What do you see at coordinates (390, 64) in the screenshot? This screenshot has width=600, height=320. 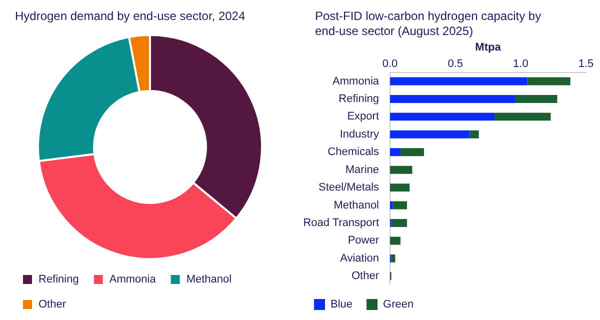 I see `x-tick-label: 0.0` at bounding box center [390, 64].